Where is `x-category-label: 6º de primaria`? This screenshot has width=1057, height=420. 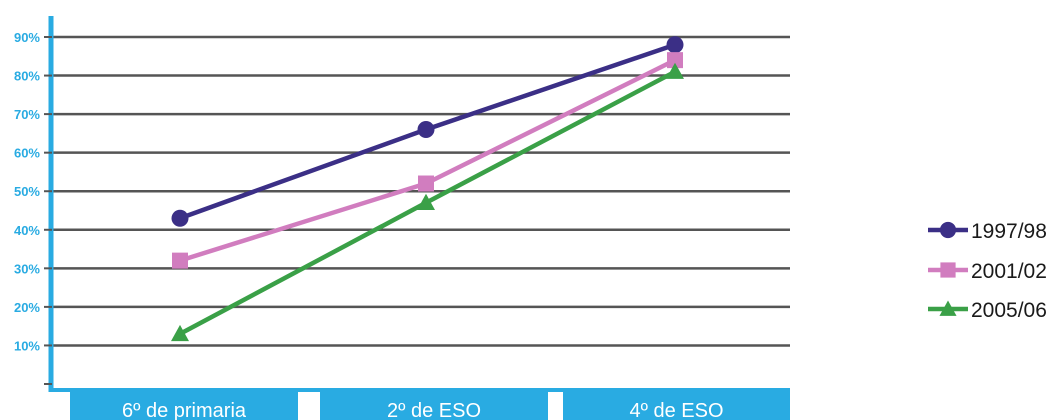 x-category-label: 6º de primaria is located at coordinates (184, 410).